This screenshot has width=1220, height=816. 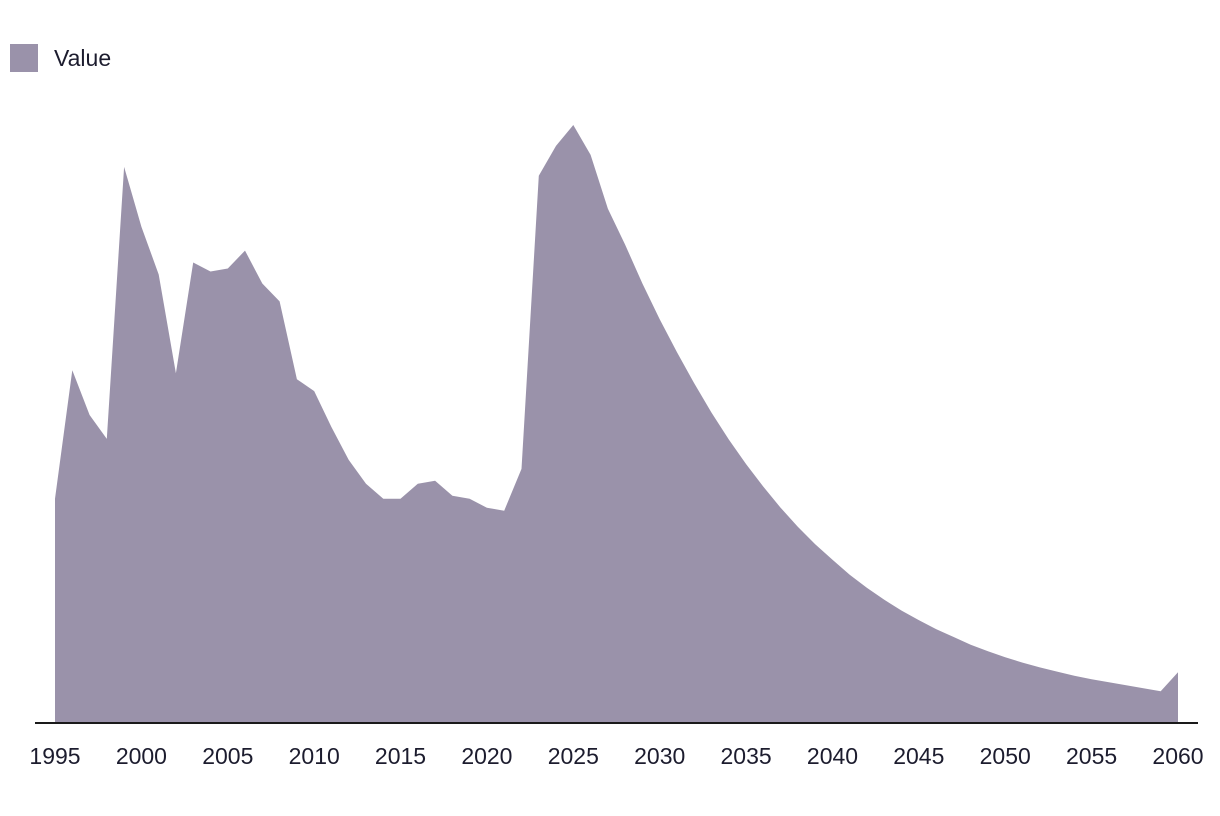 I want to click on legend-swatch, so click(x=24, y=58).